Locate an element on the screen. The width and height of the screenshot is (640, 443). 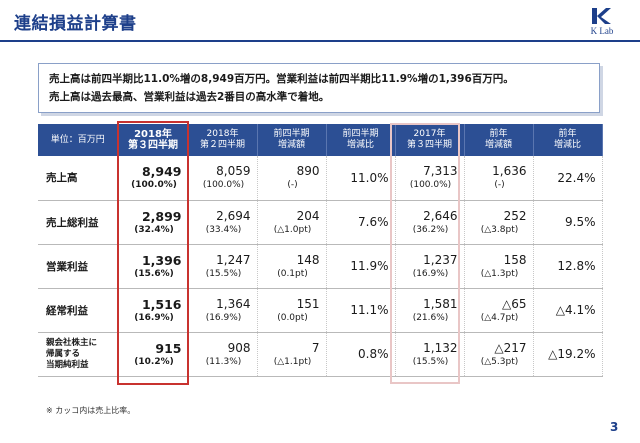
col-header-2017-q3: 2017年 第３四半期 is located at coordinates (430, 140).